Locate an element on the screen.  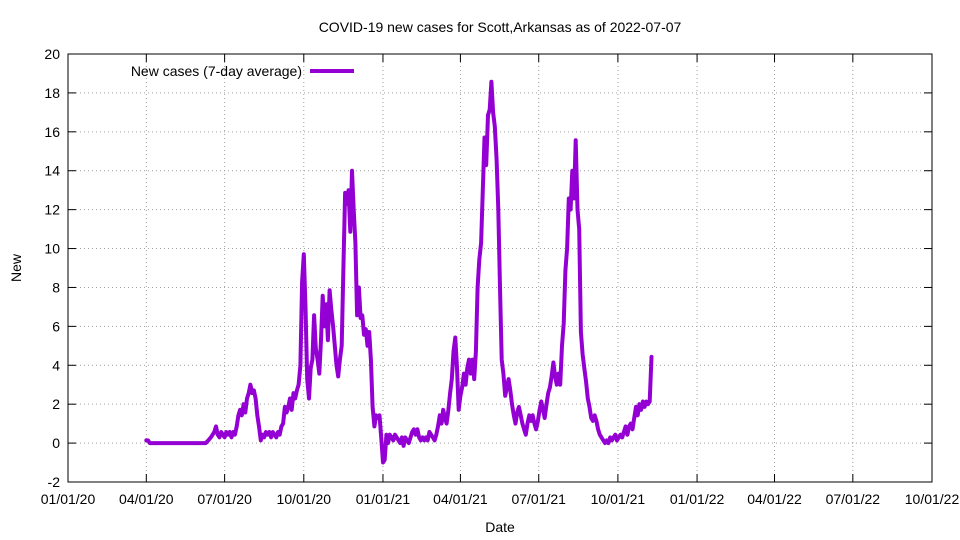
x-tick-label: 07/01/21 is located at coordinates (538, 499).